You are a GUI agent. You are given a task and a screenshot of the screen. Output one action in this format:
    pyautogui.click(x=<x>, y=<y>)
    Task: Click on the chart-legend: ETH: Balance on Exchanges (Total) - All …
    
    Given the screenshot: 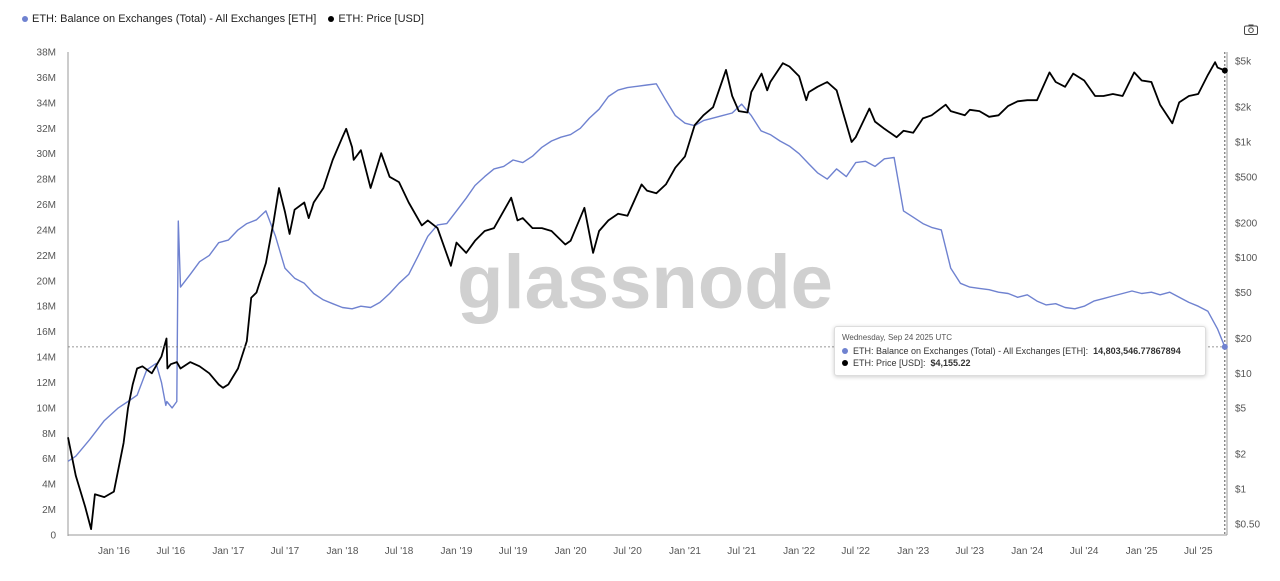 What is the action you would take?
    pyautogui.click(x=223, y=19)
    